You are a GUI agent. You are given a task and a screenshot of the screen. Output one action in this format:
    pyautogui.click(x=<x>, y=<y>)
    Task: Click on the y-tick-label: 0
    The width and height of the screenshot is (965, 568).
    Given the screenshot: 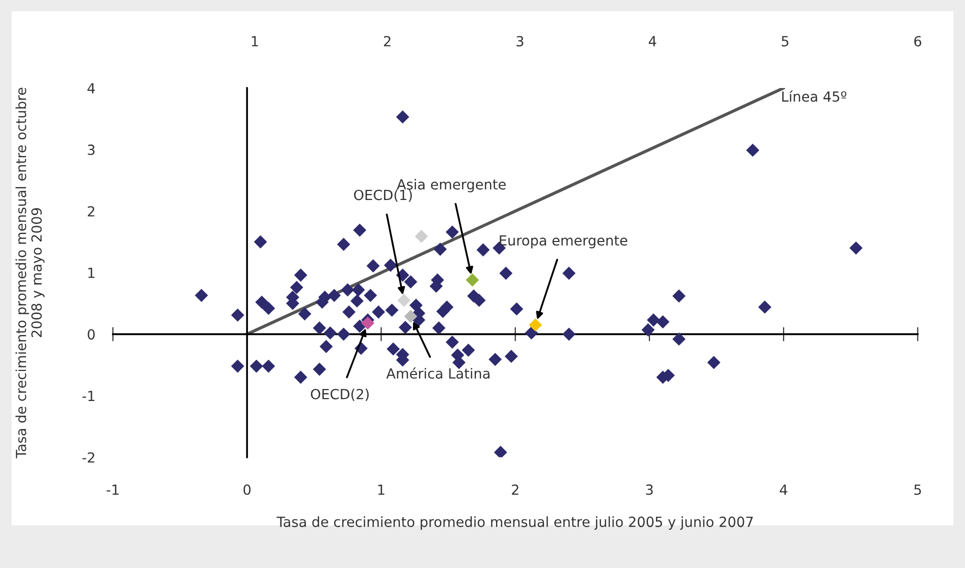 What is the action you would take?
    pyautogui.click(x=91, y=334)
    